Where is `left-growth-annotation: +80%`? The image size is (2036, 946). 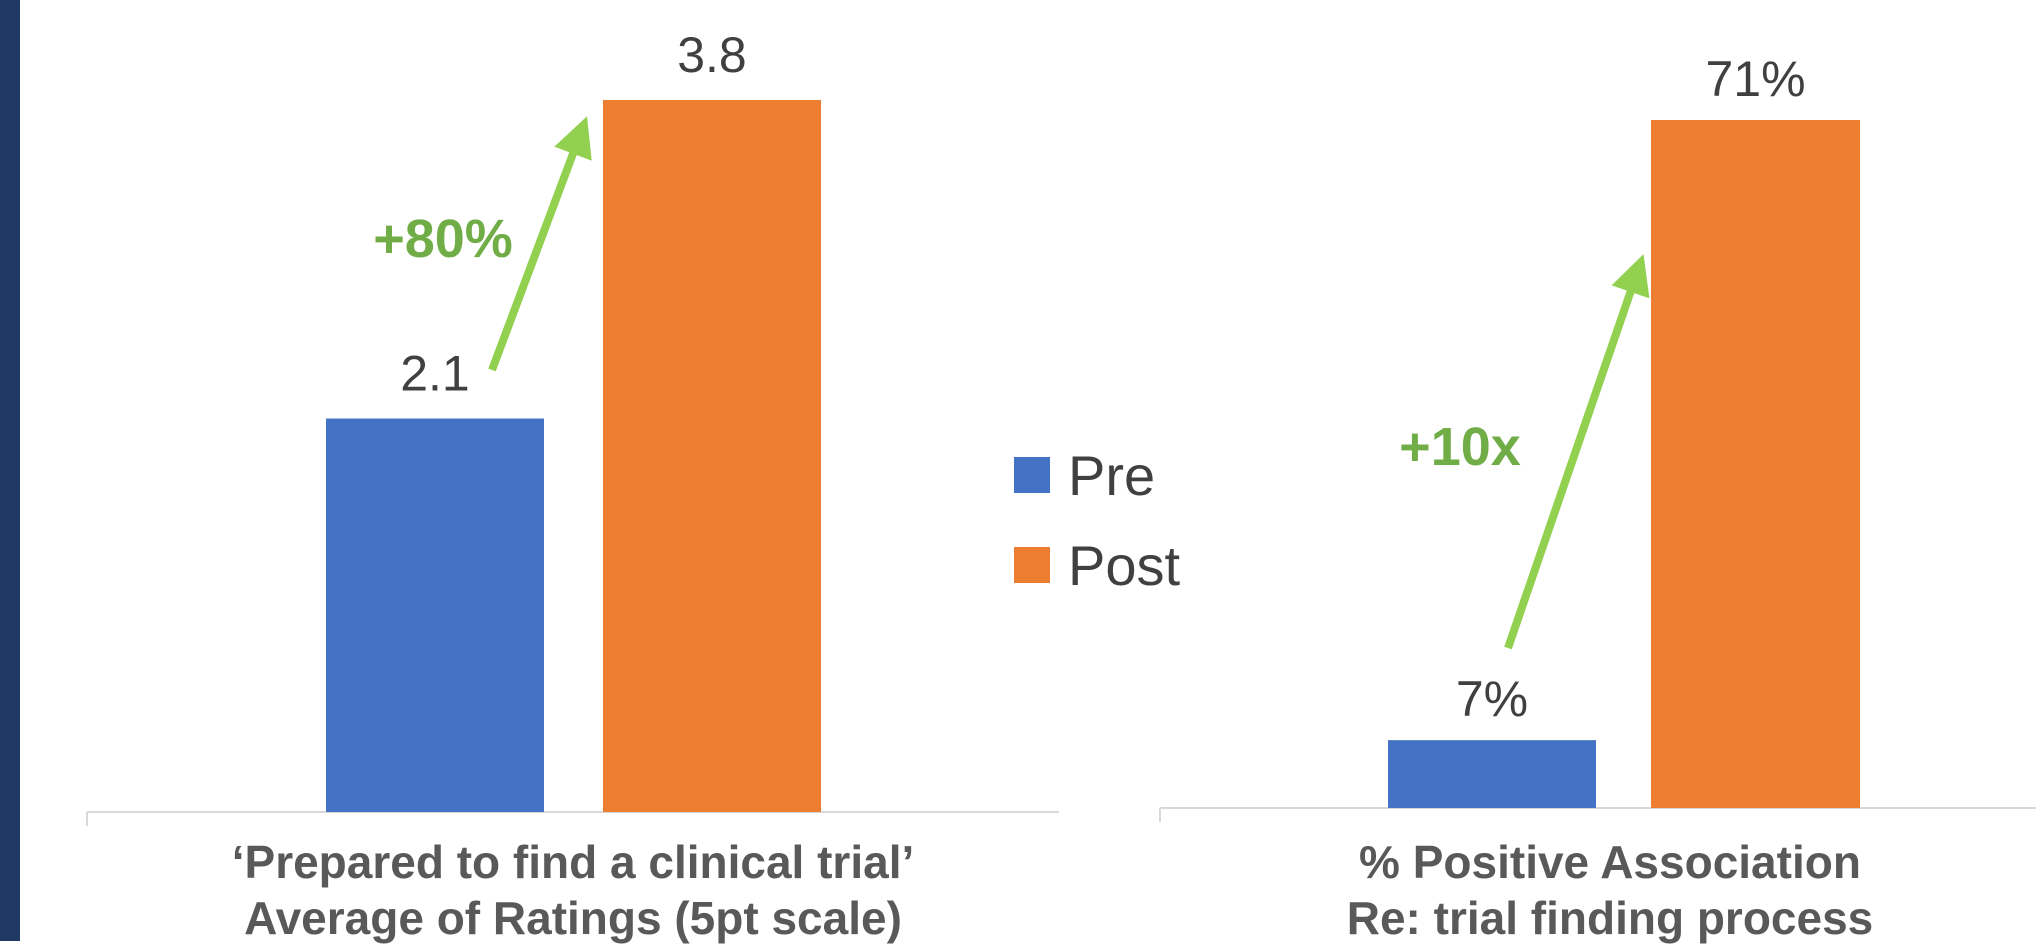 left-growth-annotation: +80% is located at coordinates (443, 239).